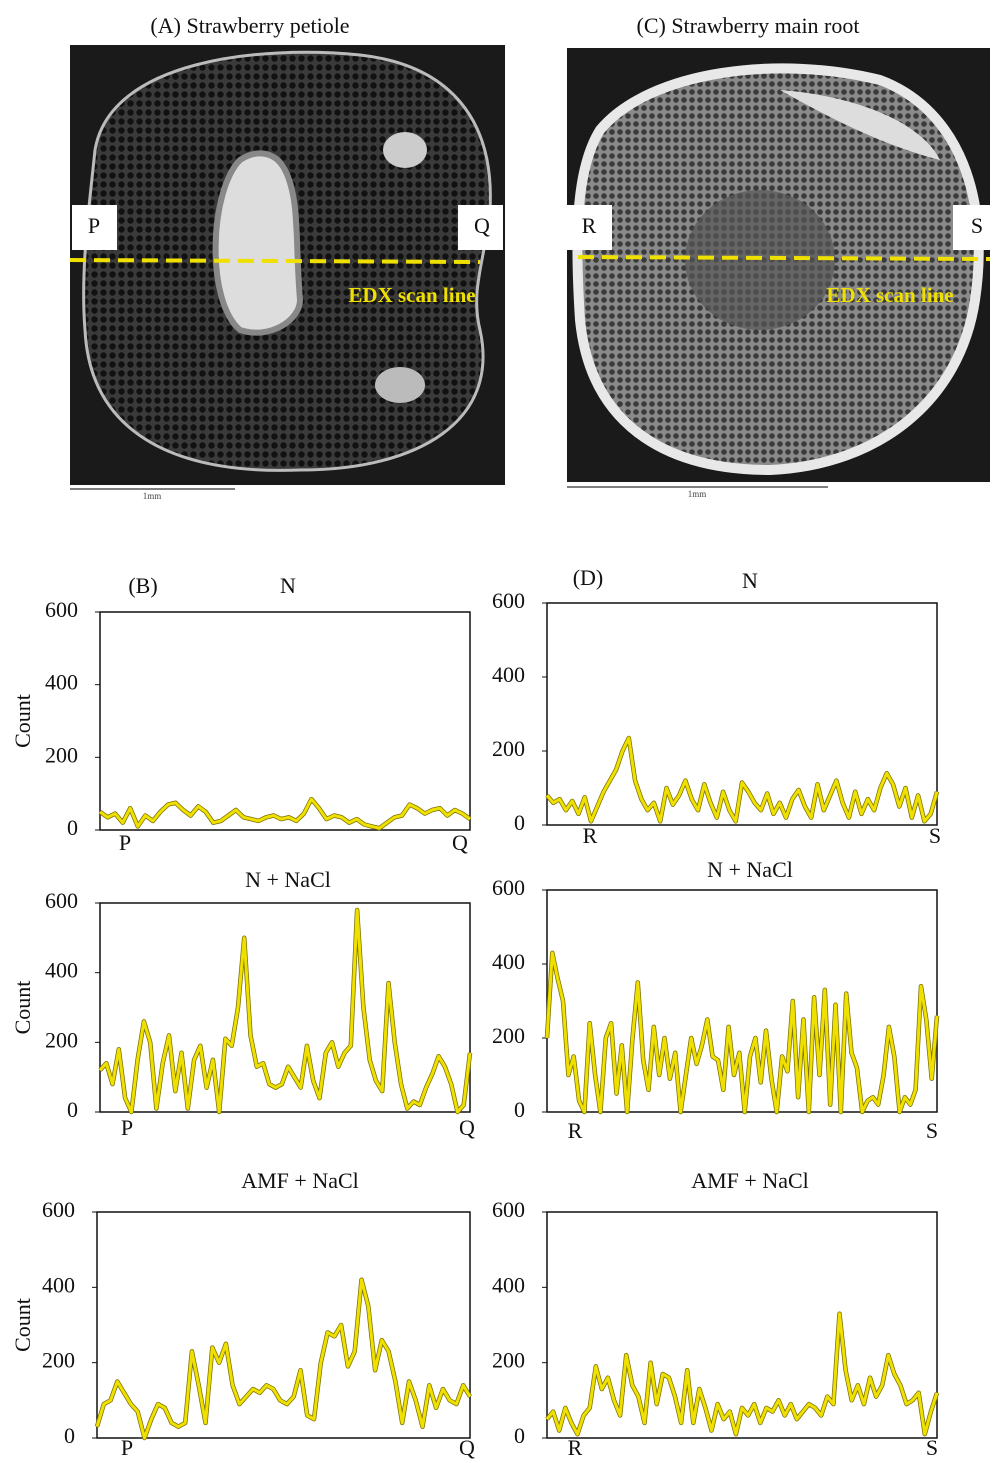 The height and width of the screenshot is (1463, 998). What do you see at coordinates (748, 25) in the screenshot?
I see `panel-title: (C) Strawberry main root` at bounding box center [748, 25].